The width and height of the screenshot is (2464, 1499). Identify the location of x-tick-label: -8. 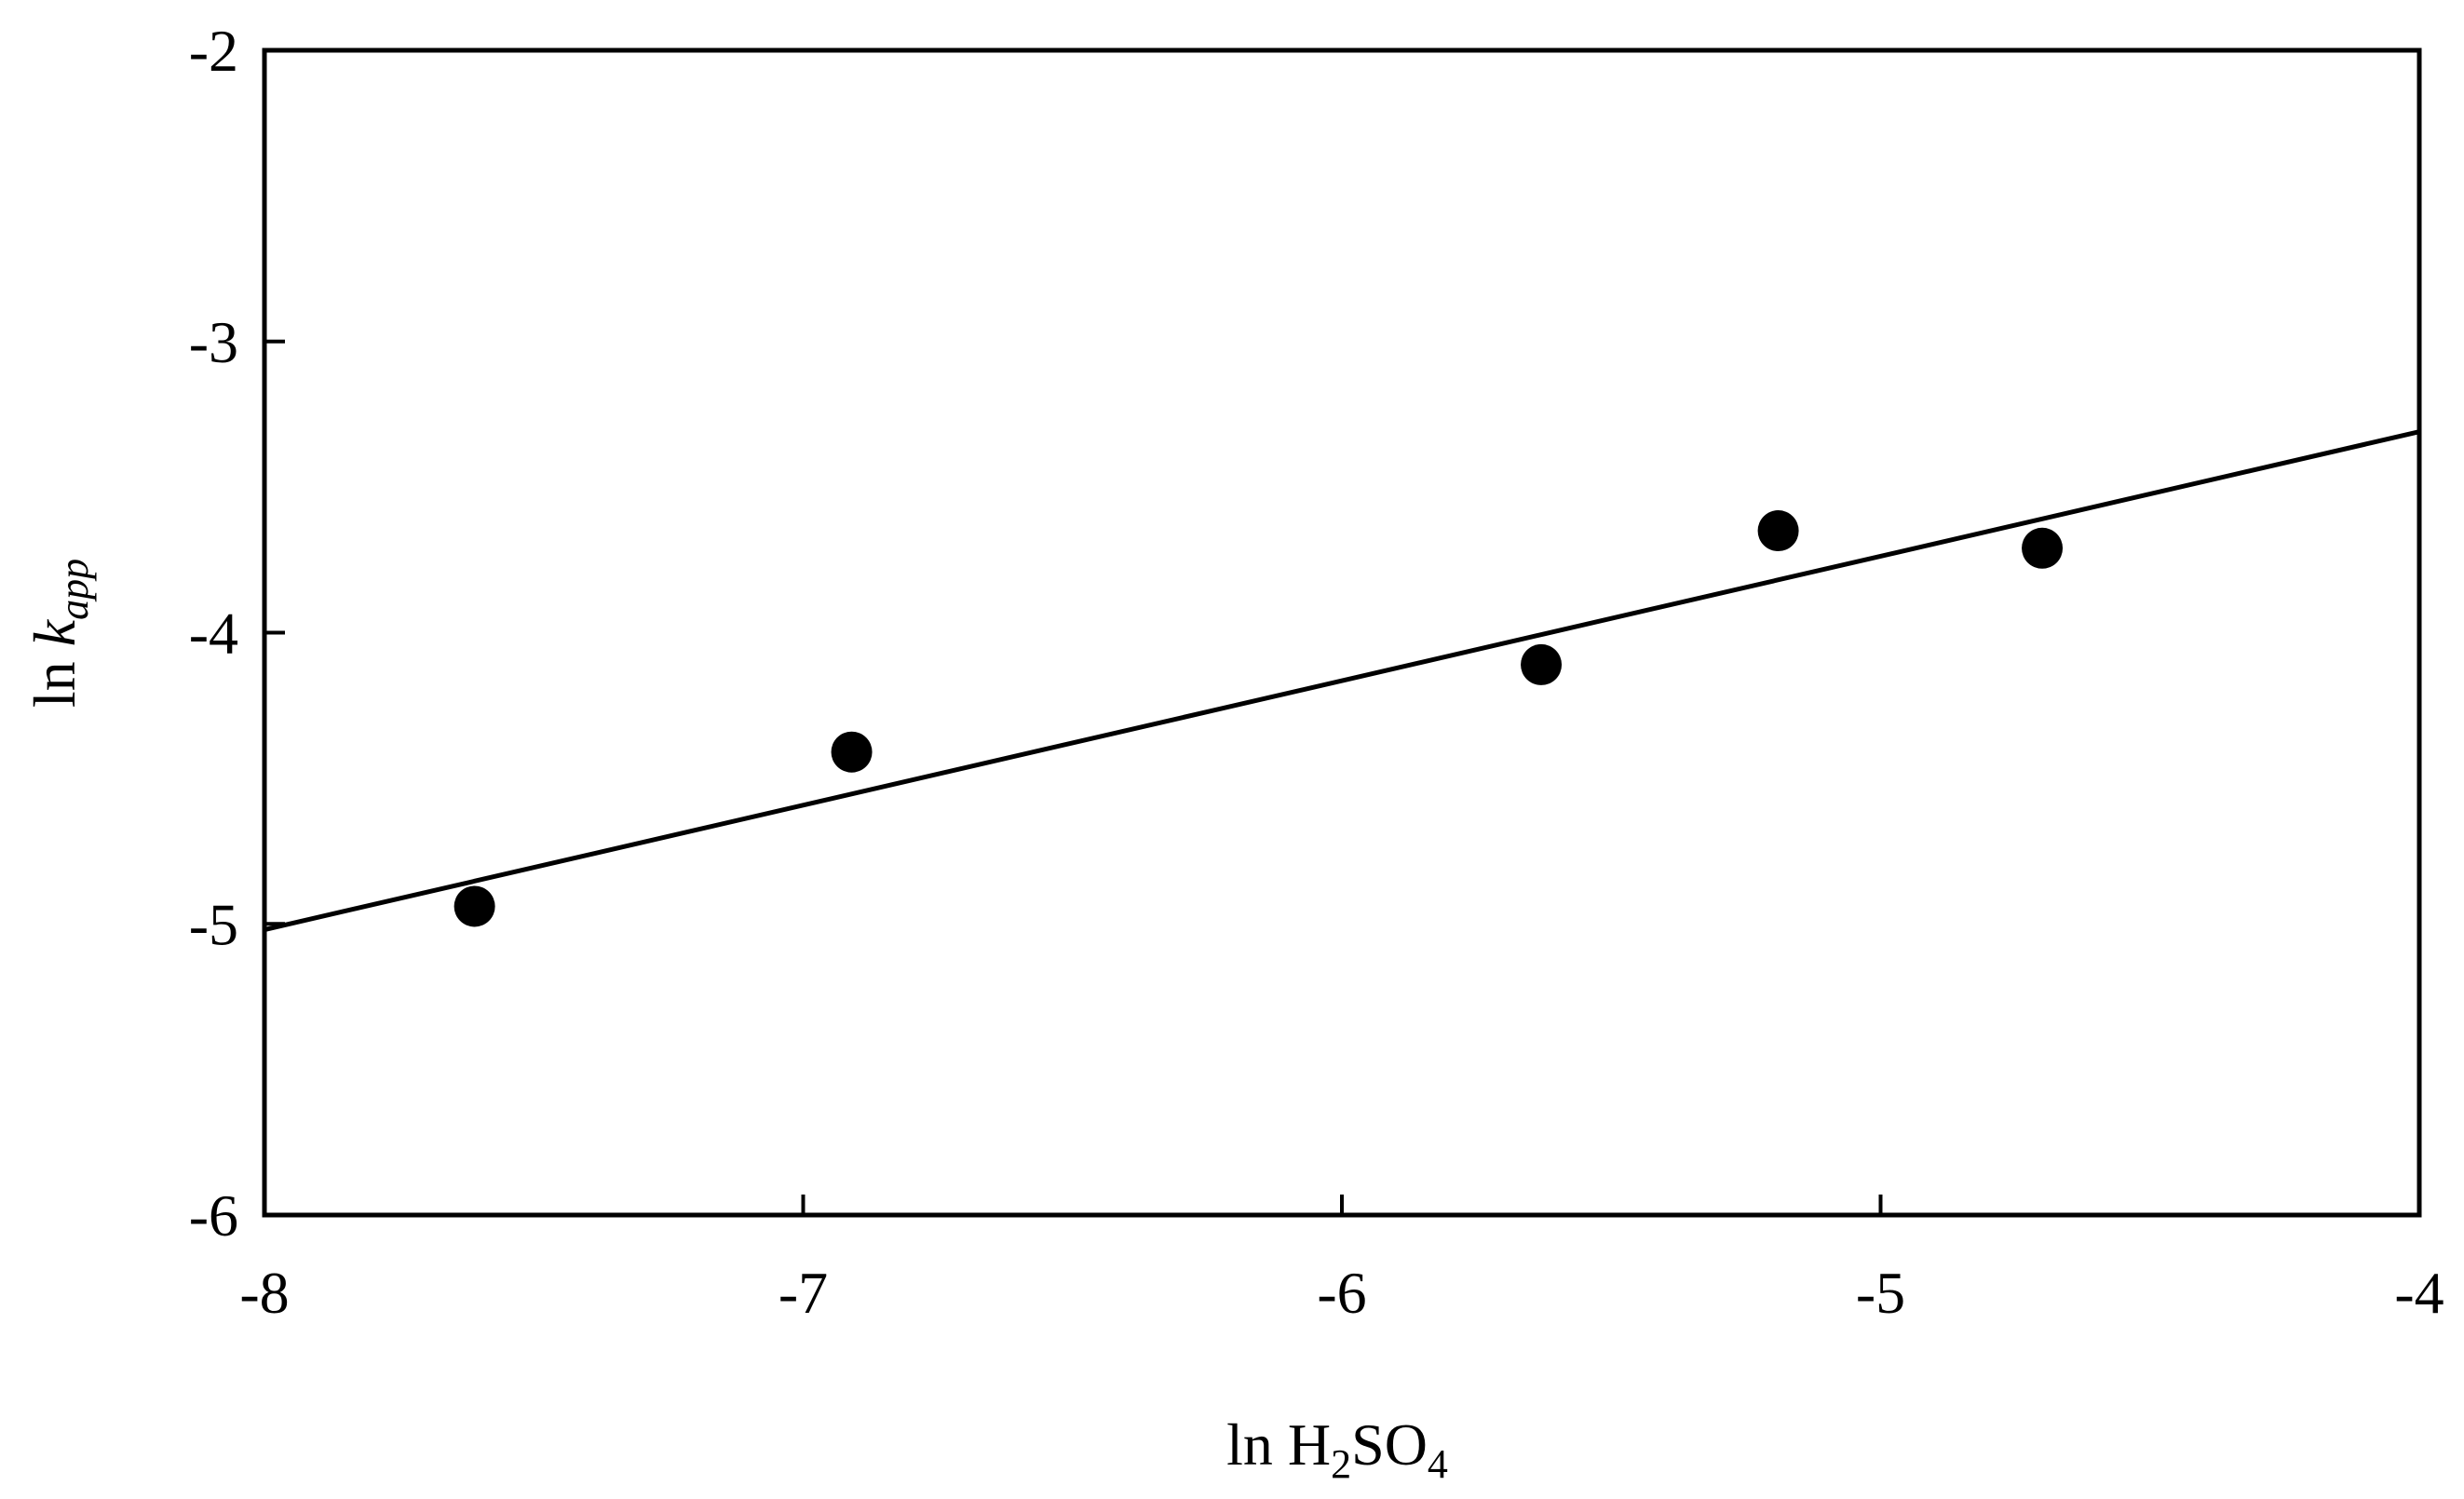
(264, 1293).